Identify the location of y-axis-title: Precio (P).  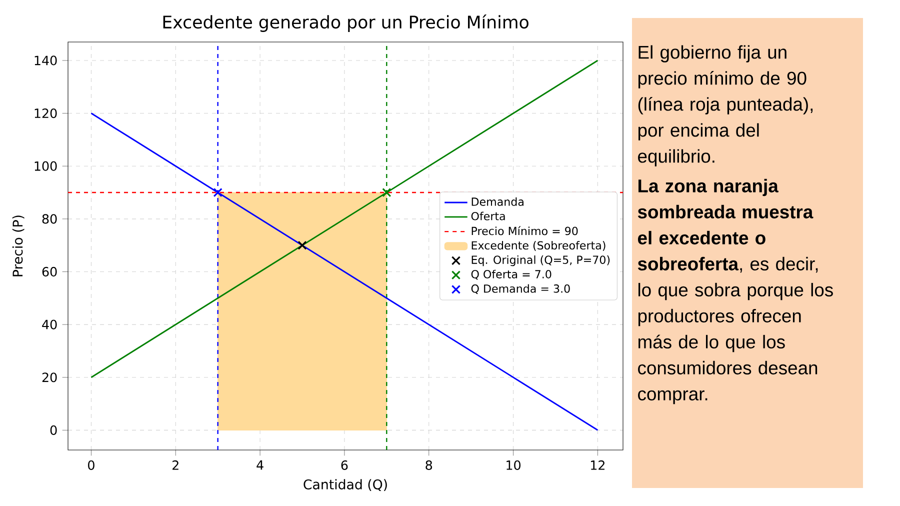
(18, 246).